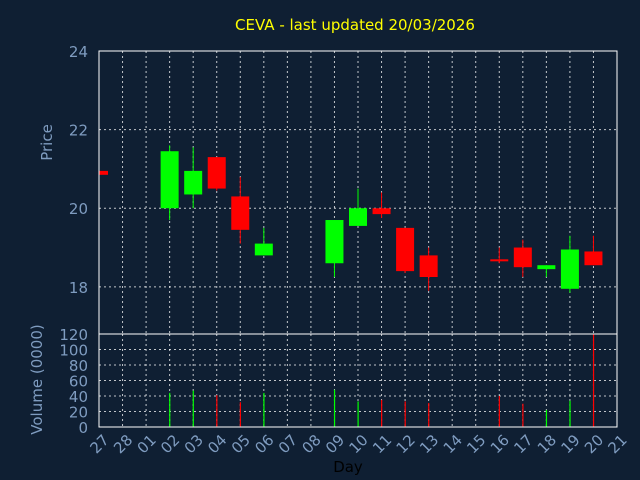 The width and height of the screenshot is (640, 480). Describe the element at coordinates (78, 52) in the screenshot. I see `price-tick-label: 24` at that location.